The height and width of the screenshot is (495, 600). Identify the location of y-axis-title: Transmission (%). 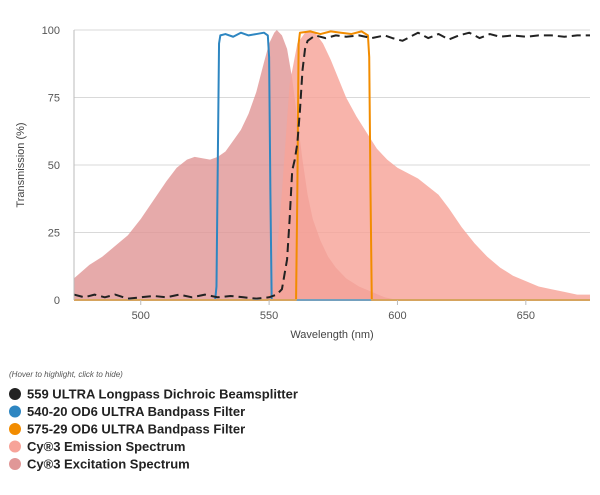
(21, 164).